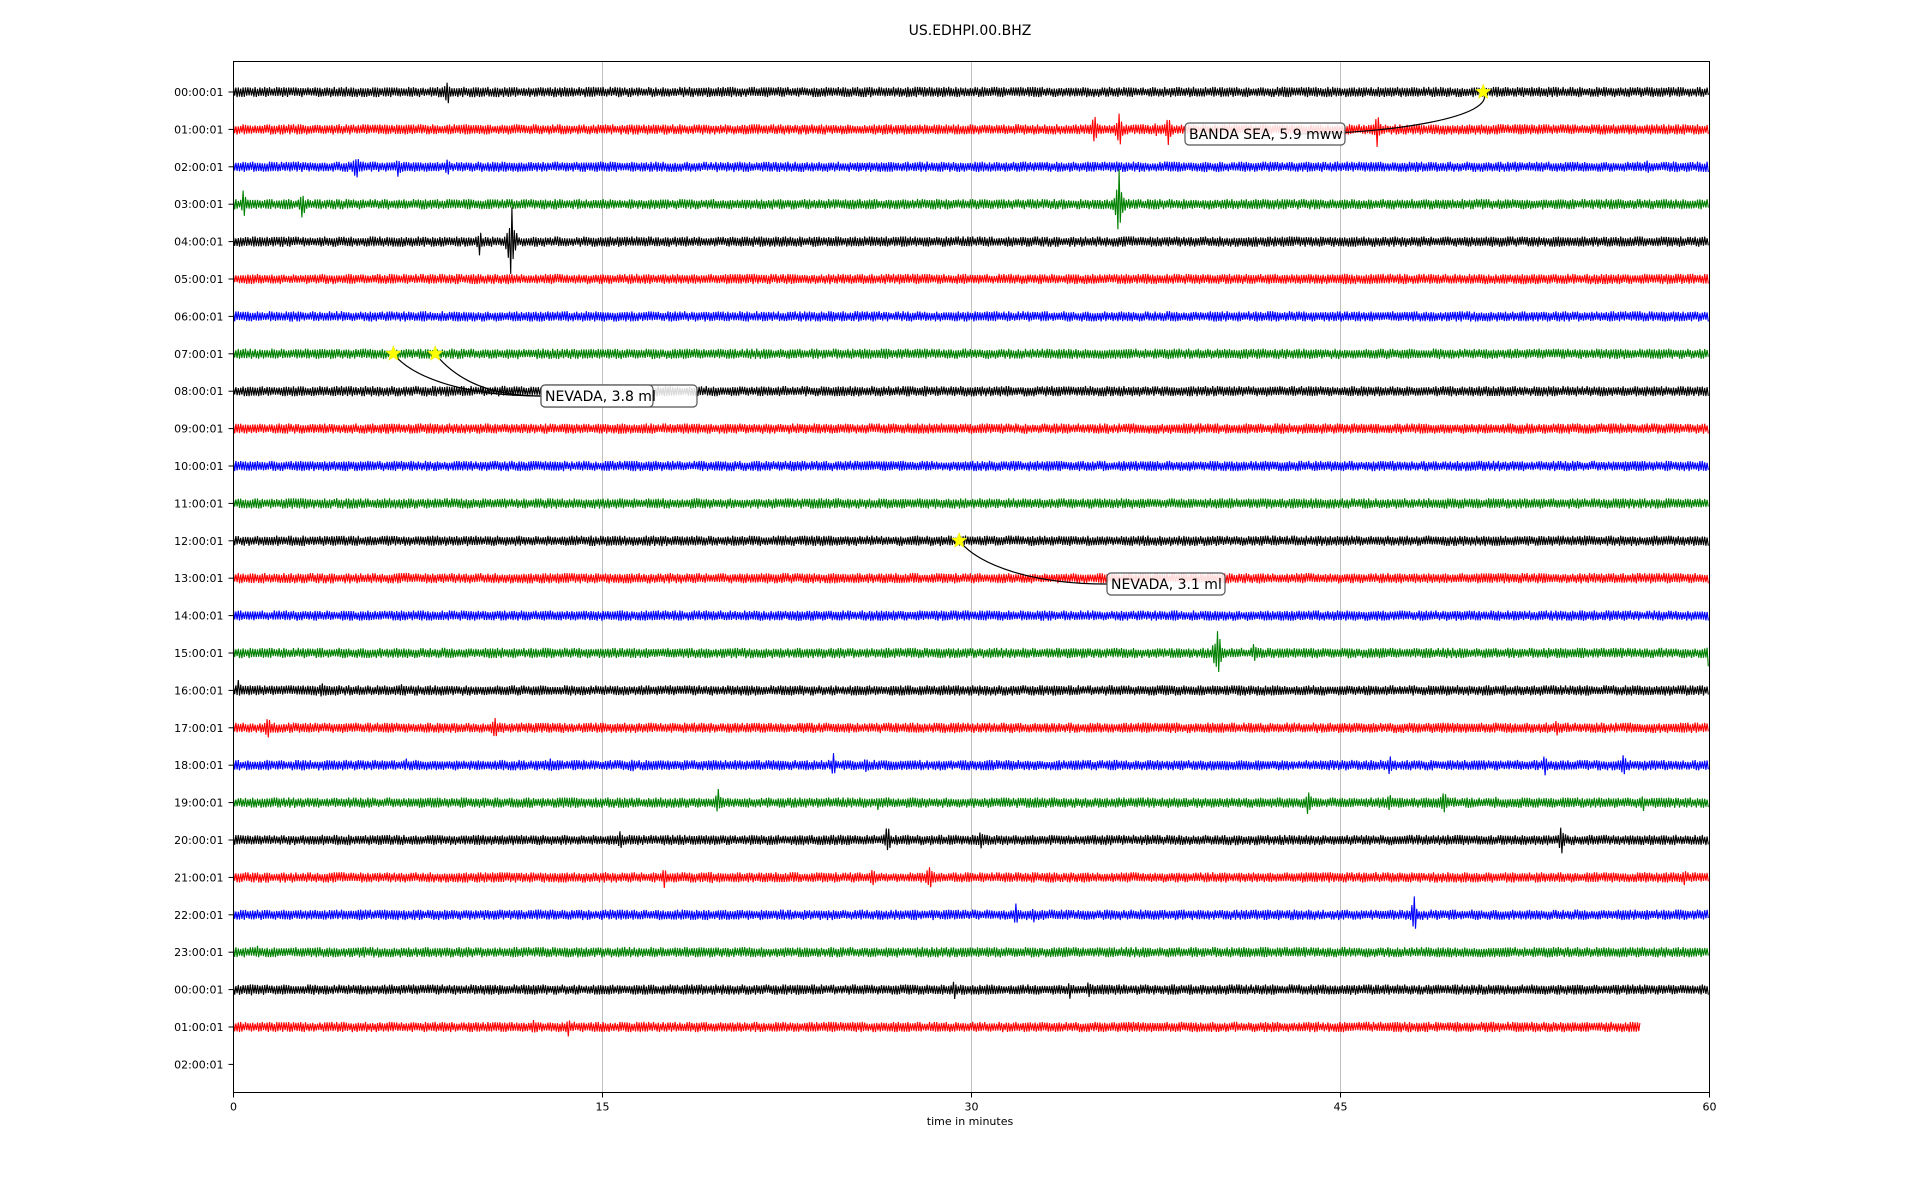  What do you see at coordinates (198, 391) in the screenshot?
I see `row-time-label: 08:00:01` at bounding box center [198, 391].